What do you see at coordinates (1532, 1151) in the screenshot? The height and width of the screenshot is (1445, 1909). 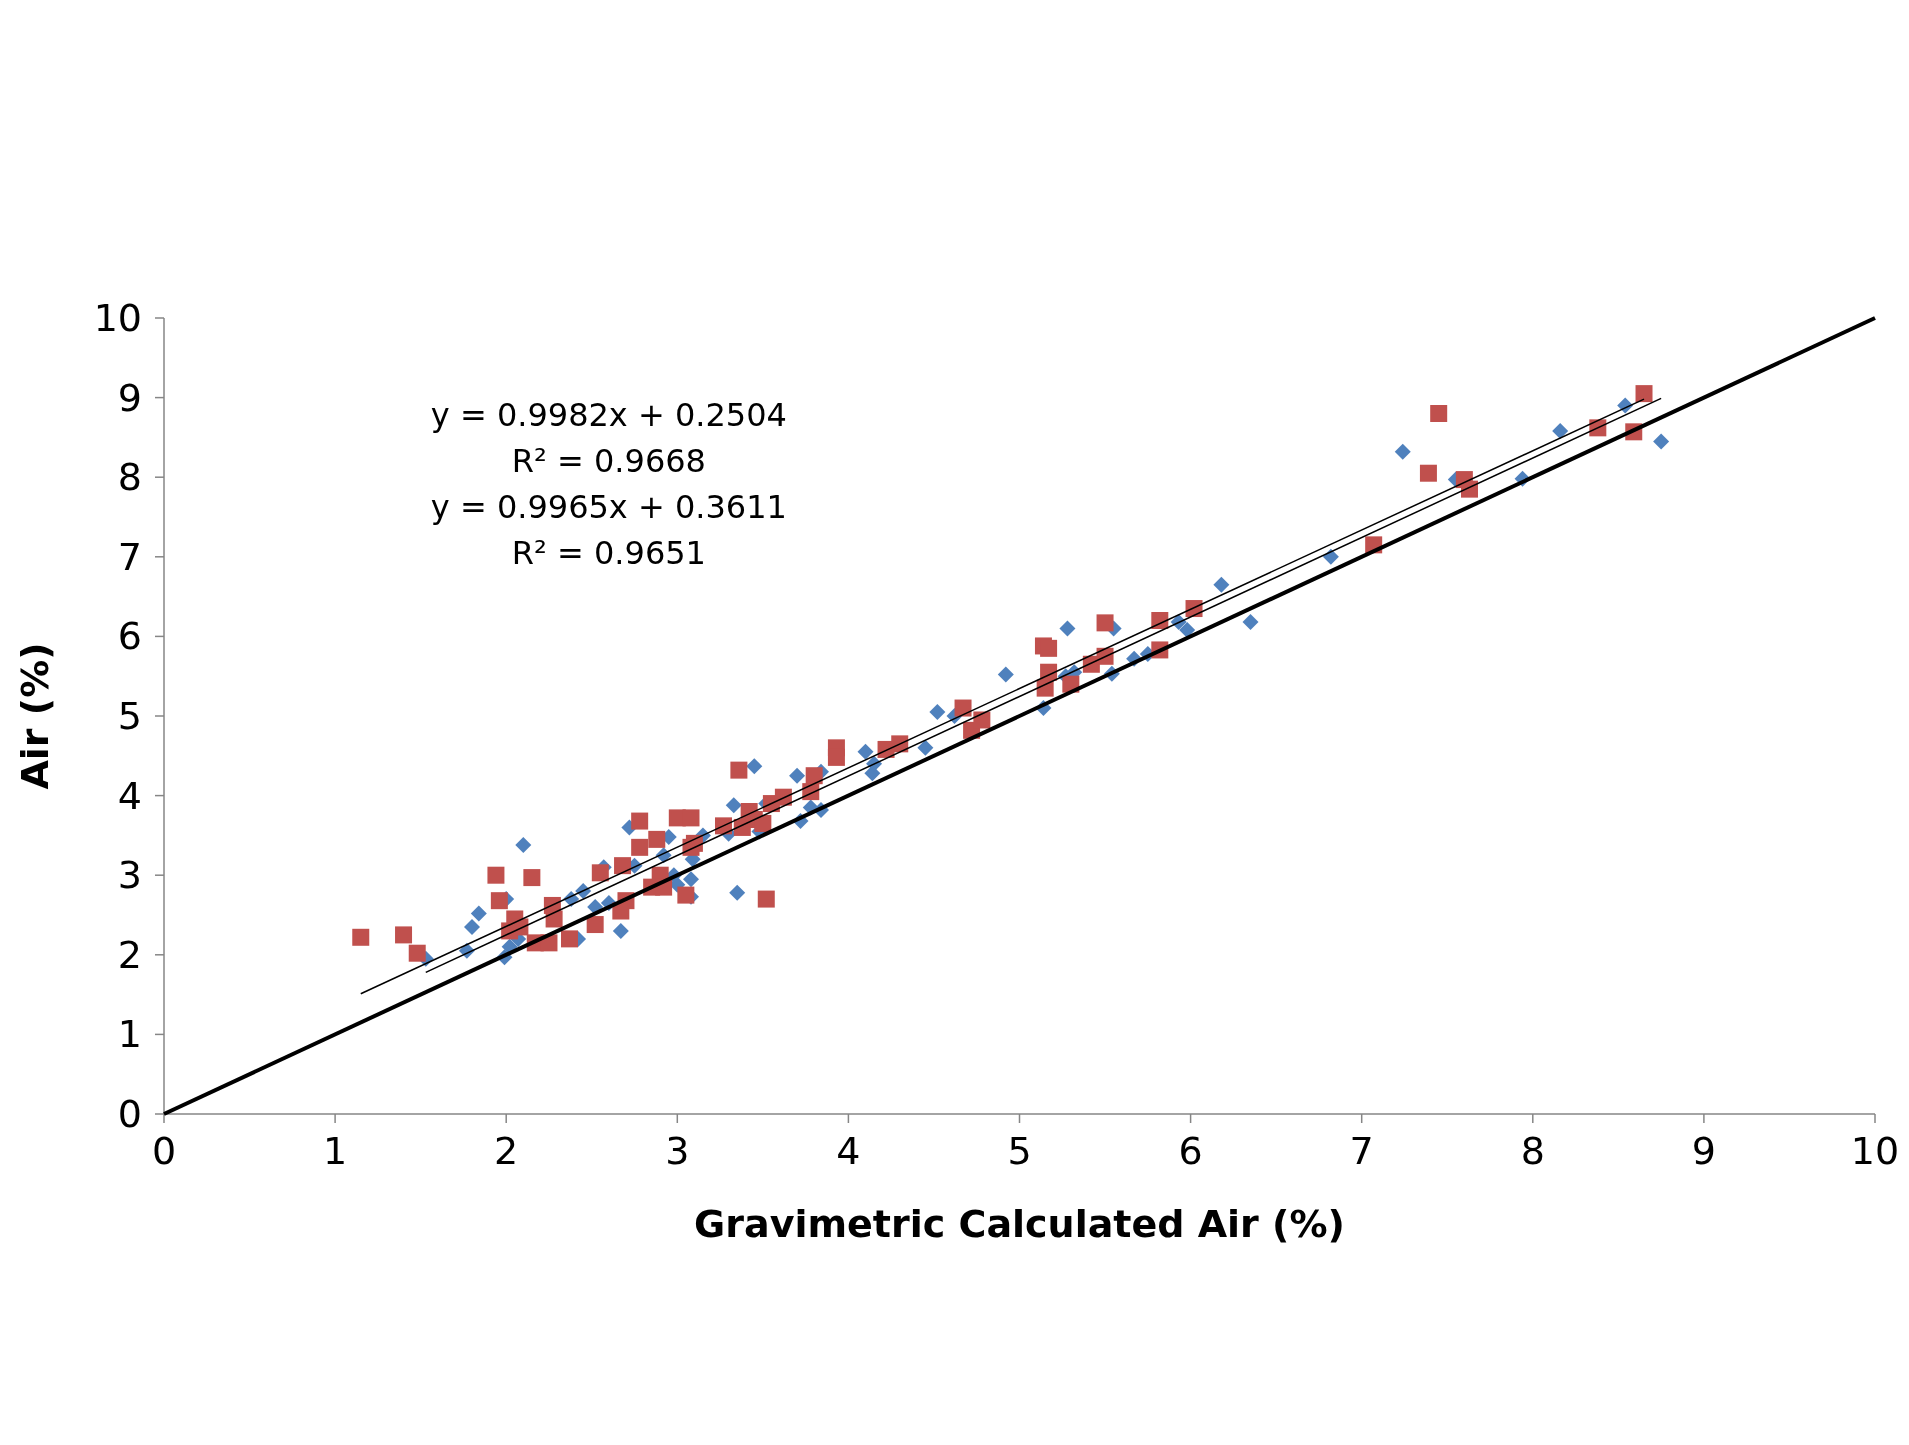 I see `x-tick-label: 8` at bounding box center [1532, 1151].